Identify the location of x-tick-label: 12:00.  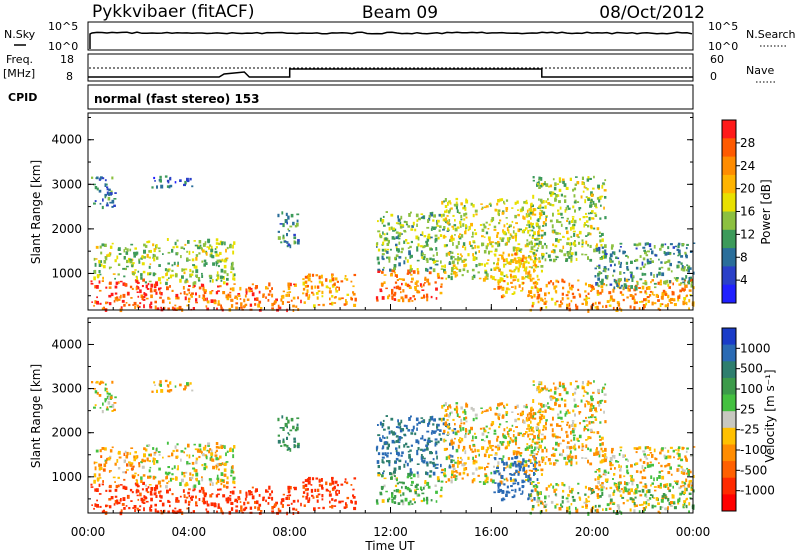
(390, 532).